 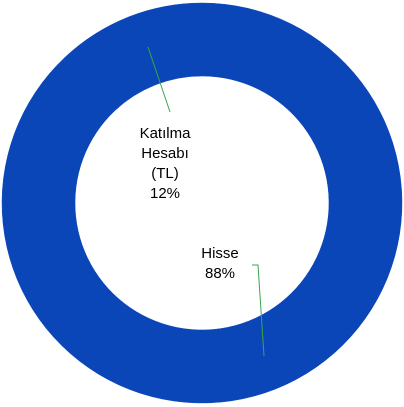 What do you see at coordinates (220, 273) in the screenshot?
I see `value-label: 88%` at bounding box center [220, 273].